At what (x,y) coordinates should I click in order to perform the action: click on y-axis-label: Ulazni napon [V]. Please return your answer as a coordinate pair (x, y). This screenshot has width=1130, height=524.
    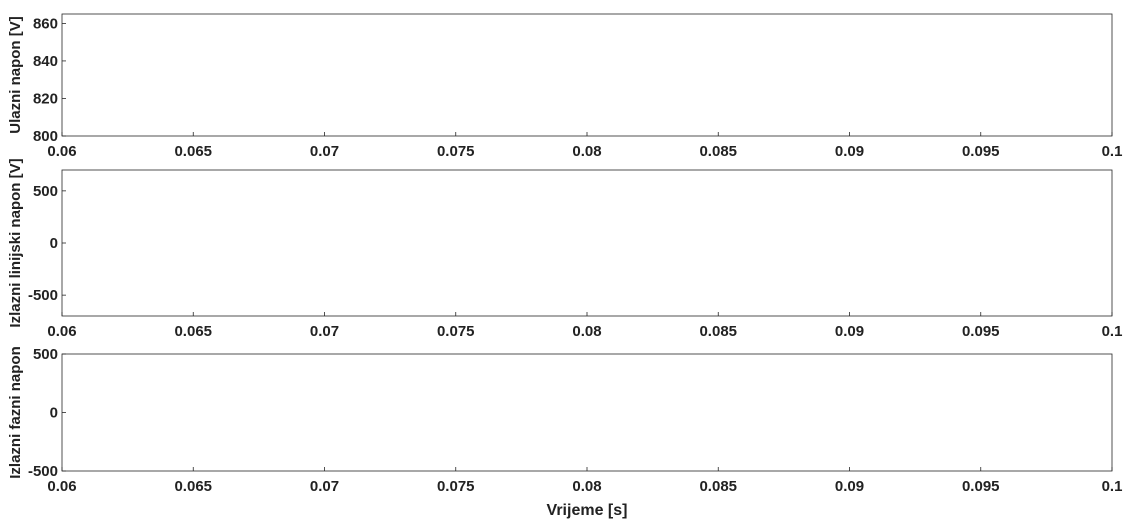
    Looking at the image, I should click on (15, 75).